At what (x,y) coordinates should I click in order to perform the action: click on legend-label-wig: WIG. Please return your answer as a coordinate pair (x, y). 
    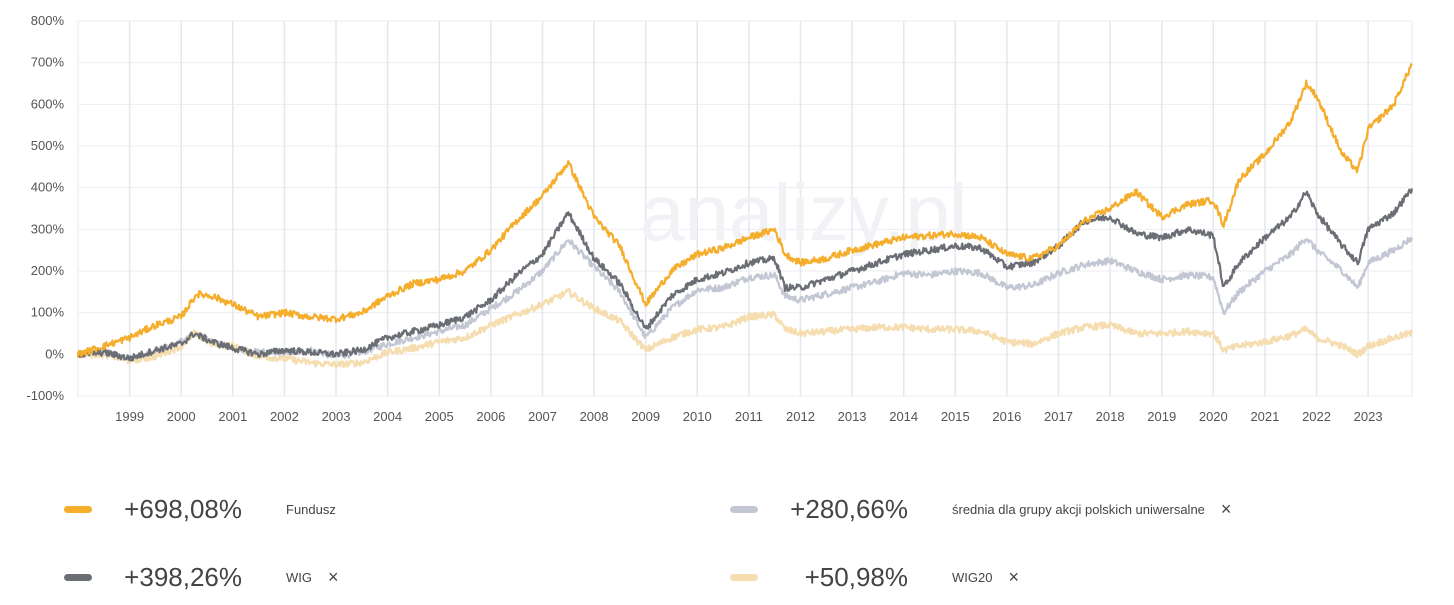
    Looking at the image, I should click on (299, 577).